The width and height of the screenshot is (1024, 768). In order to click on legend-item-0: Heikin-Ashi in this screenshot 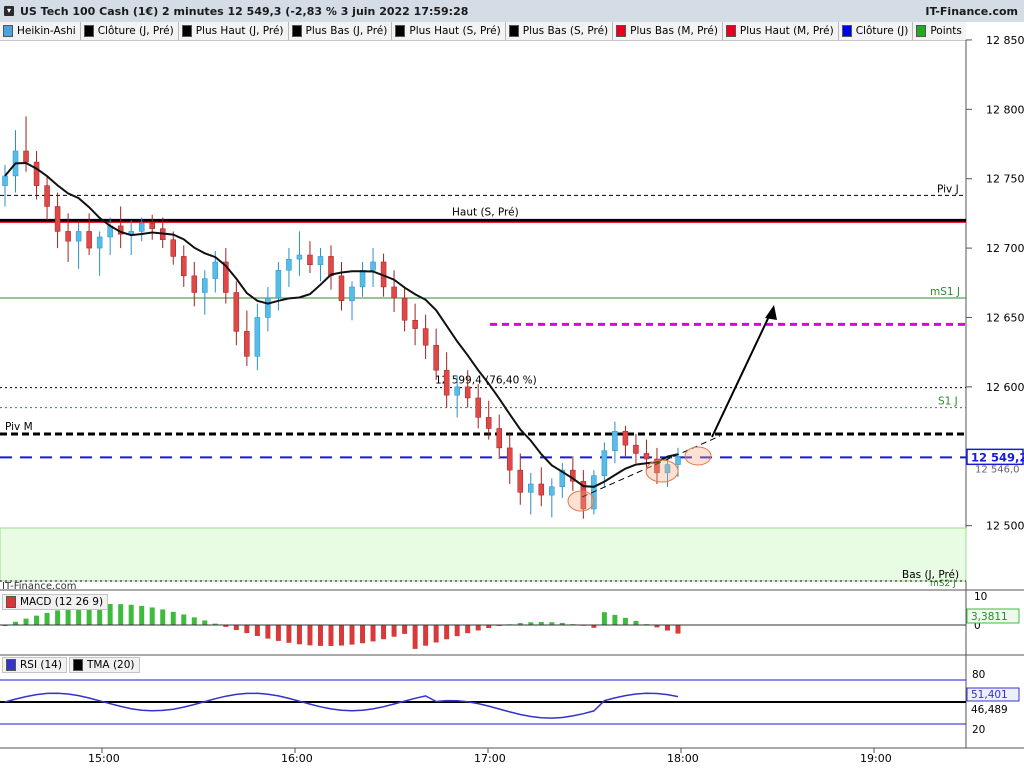, I will do `click(40, 31)`.